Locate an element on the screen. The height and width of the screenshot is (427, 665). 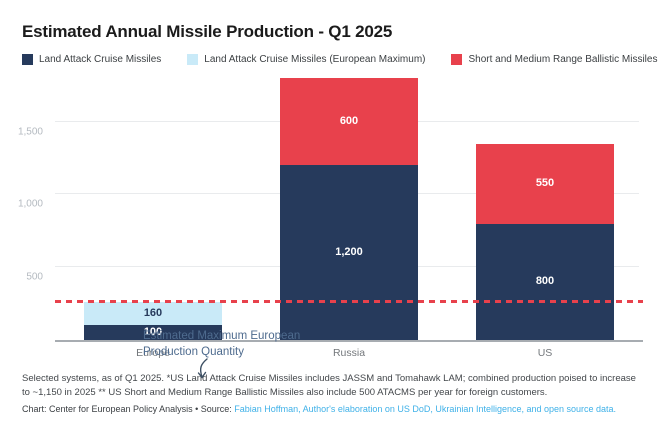
x-axis-label: US is located at coordinates (545, 353).